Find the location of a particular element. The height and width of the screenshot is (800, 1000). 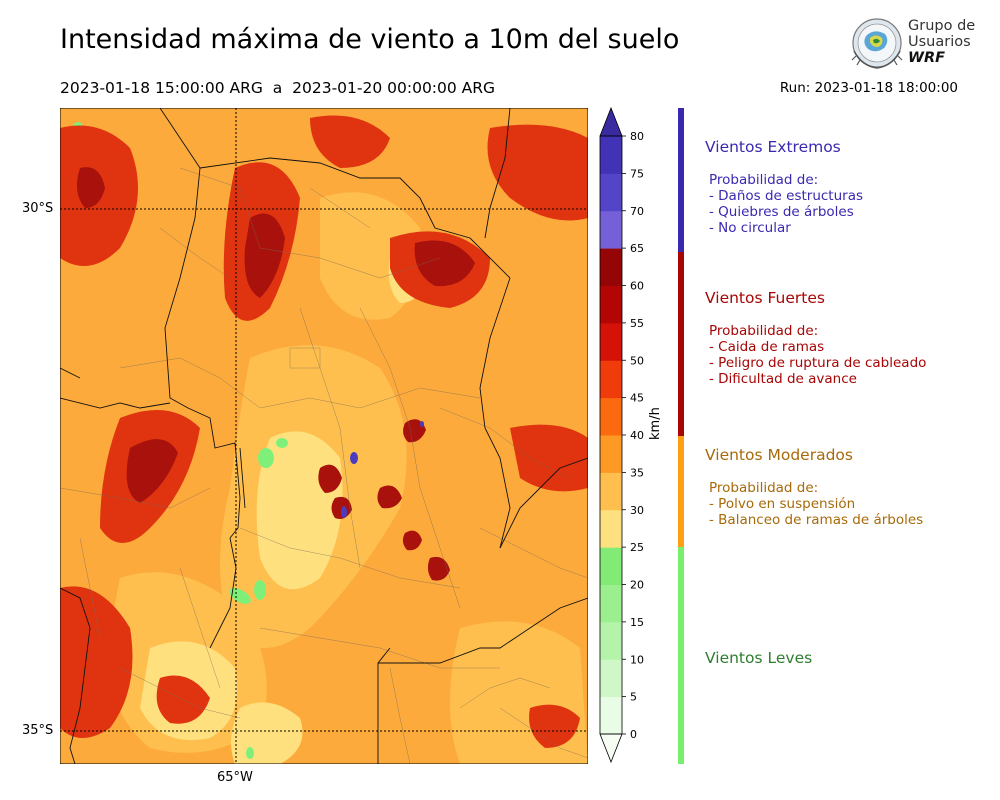

colorbar-tick-label: 70 is located at coordinates (637, 211).